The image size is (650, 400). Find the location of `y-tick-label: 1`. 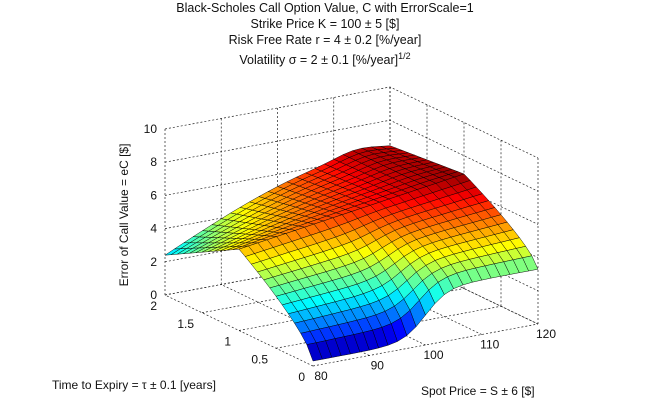

y-tick-label: 1 is located at coordinates (227, 342).